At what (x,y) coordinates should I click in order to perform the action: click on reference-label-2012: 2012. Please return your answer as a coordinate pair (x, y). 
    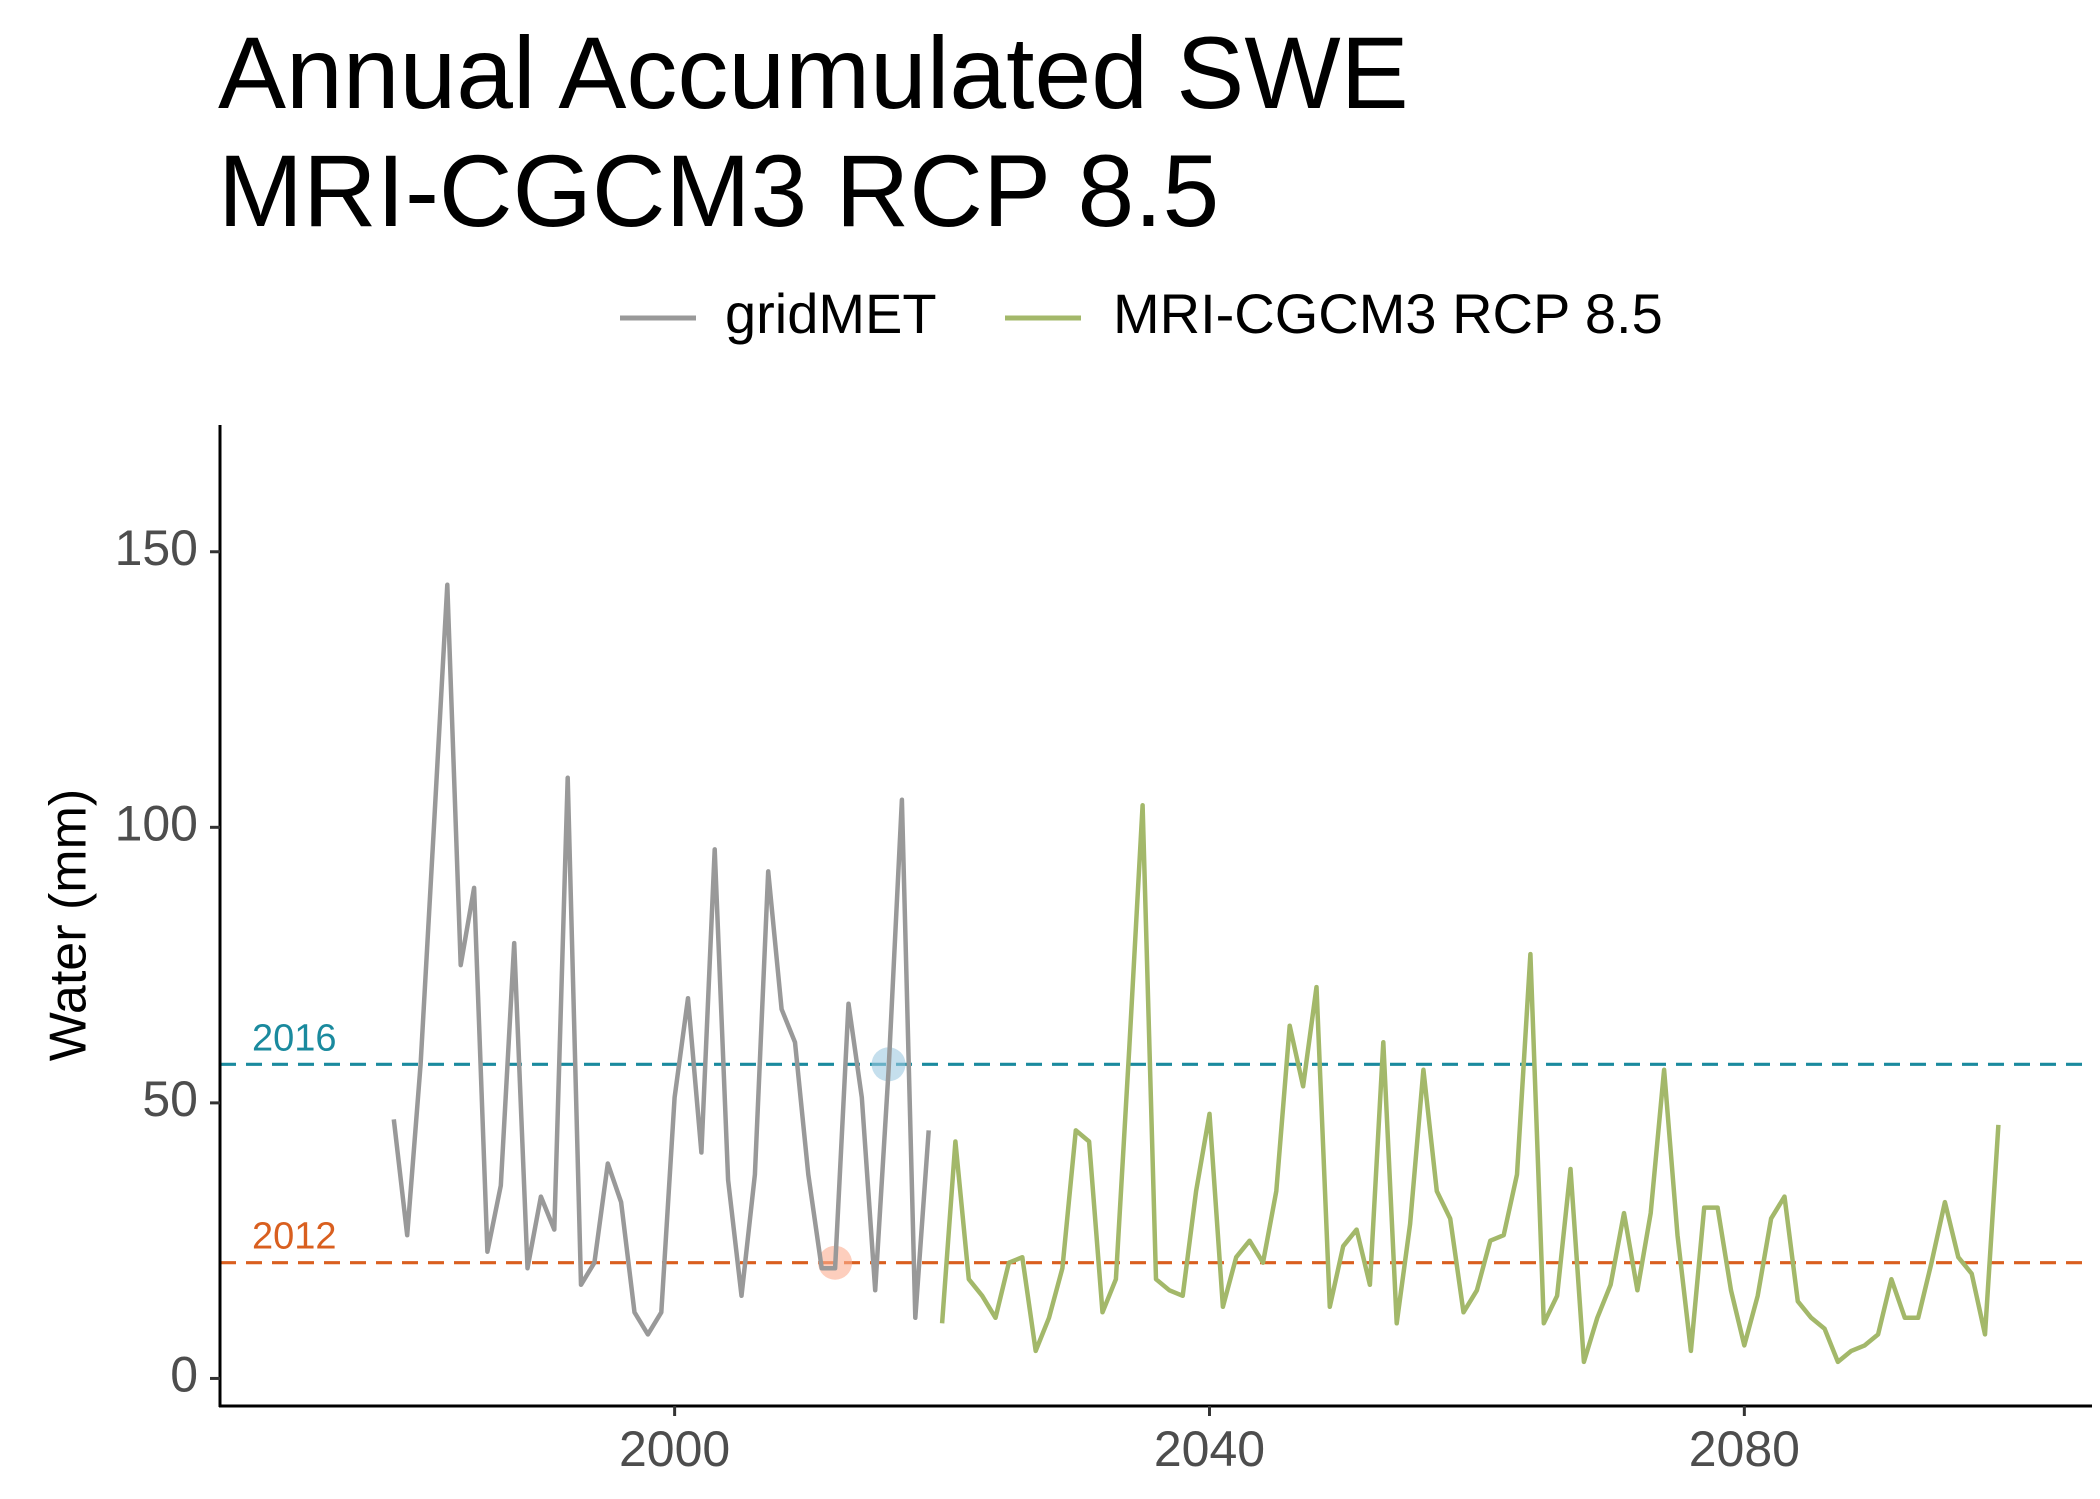
    Looking at the image, I should click on (294, 1237).